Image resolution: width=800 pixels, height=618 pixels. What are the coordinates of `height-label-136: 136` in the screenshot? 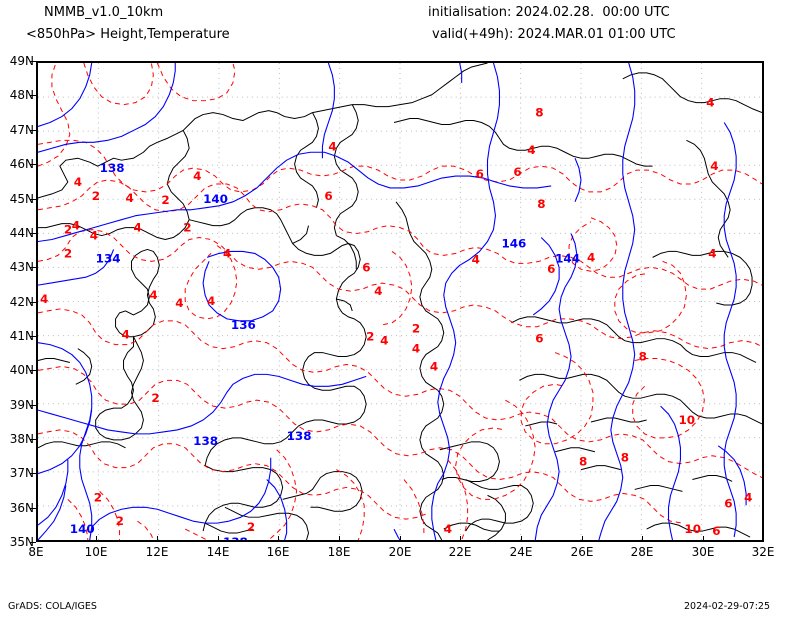 It's located at (243, 325).